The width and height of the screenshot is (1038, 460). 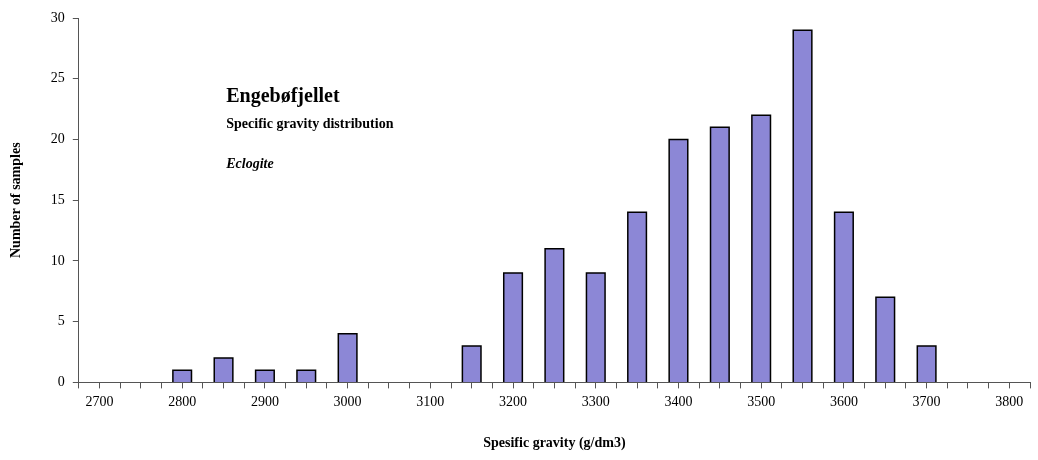 What do you see at coordinates (926, 402) in the screenshot?
I see `x-tick-label: 3700` at bounding box center [926, 402].